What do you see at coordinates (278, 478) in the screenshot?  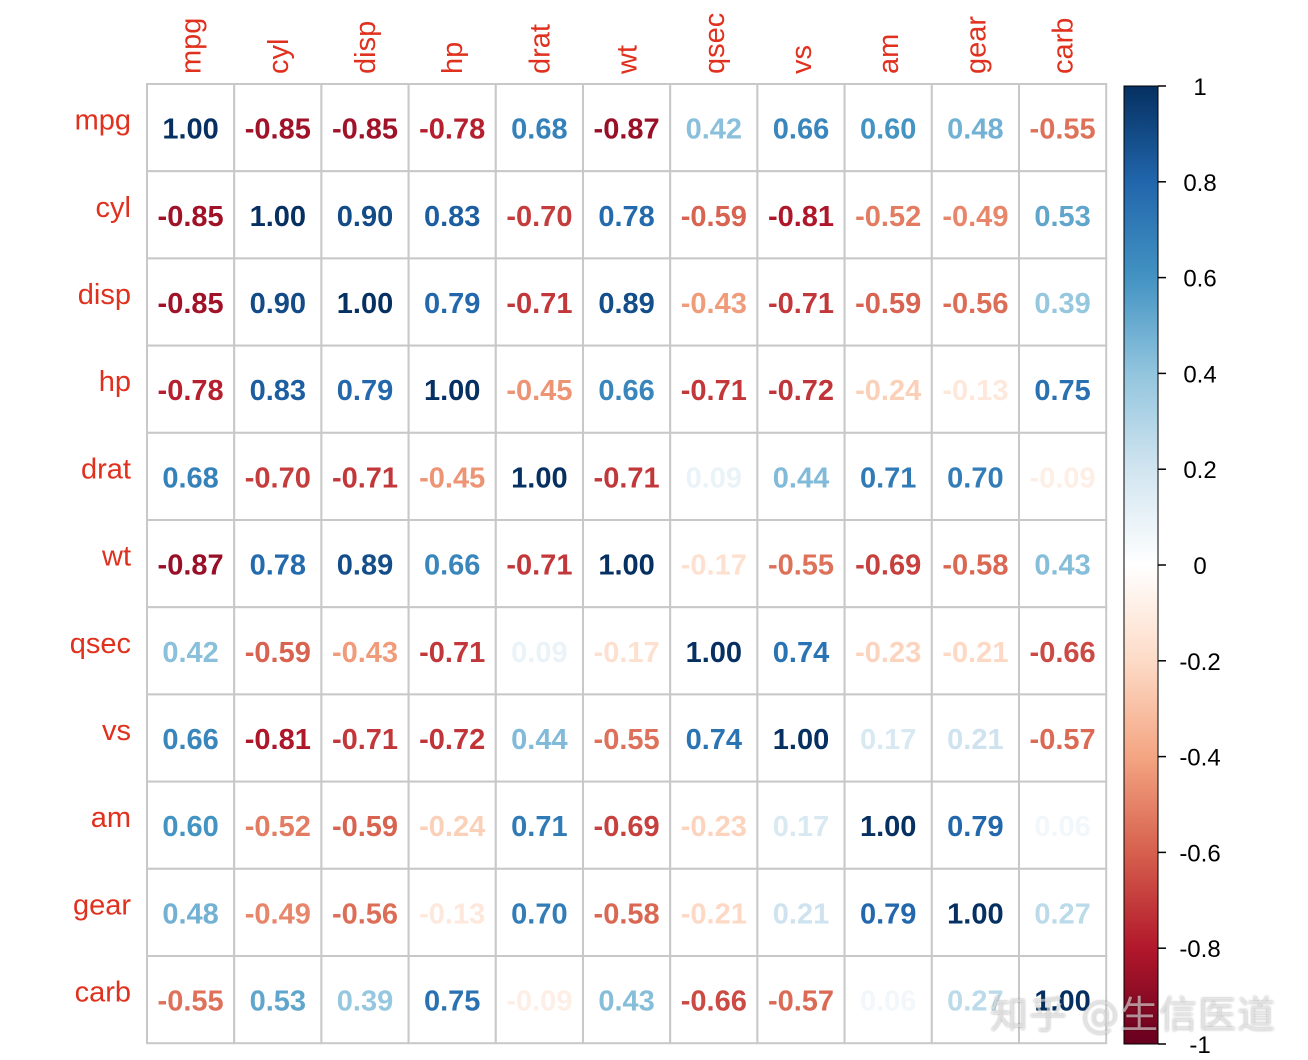 I see `cell-value-drat-cyl: -0.70` at bounding box center [278, 478].